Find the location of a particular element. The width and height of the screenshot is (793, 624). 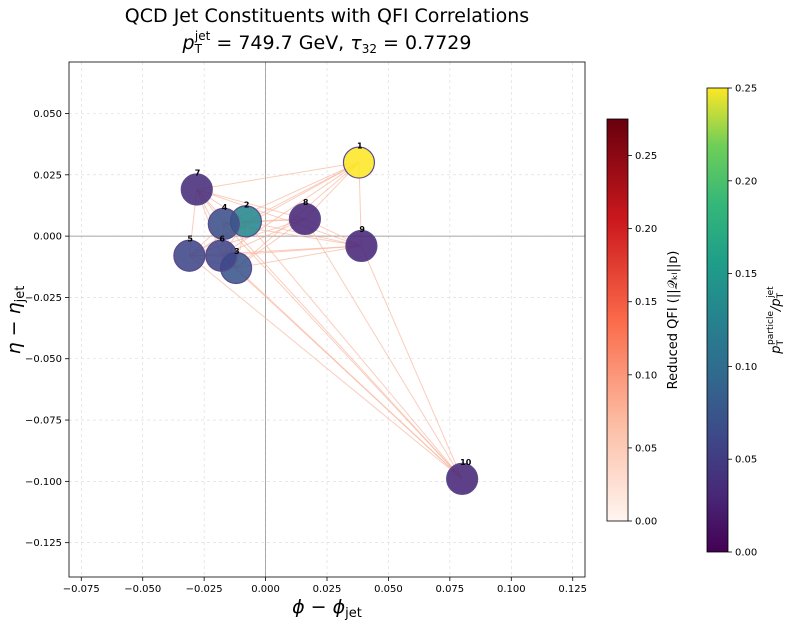

constituent-label: 10 is located at coordinates (466, 462).